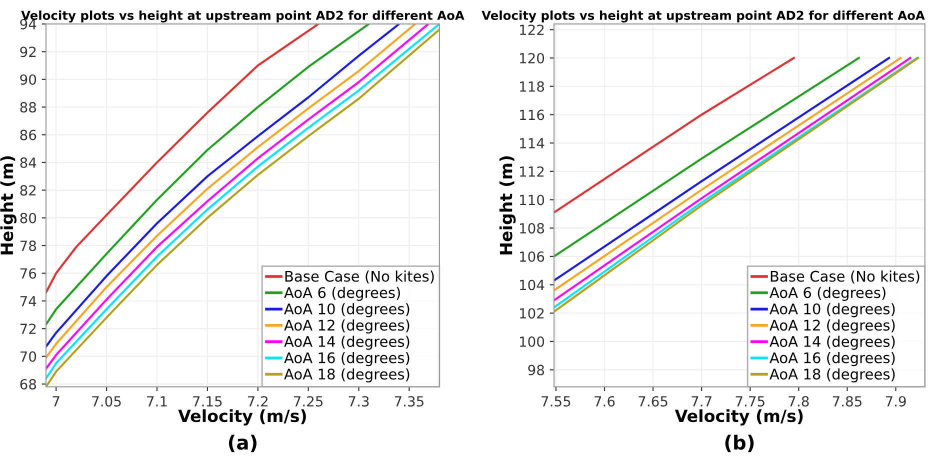 The height and width of the screenshot is (470, 939). I want to click on y-tick-label: 98, so click(536, 370).